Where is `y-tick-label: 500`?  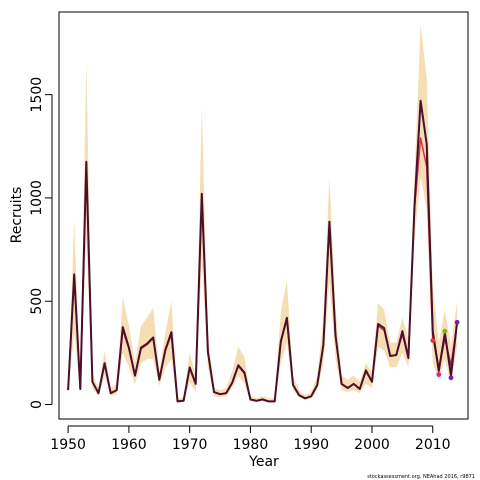
y-tick-label: 500 is located at coordinates (37, 301).